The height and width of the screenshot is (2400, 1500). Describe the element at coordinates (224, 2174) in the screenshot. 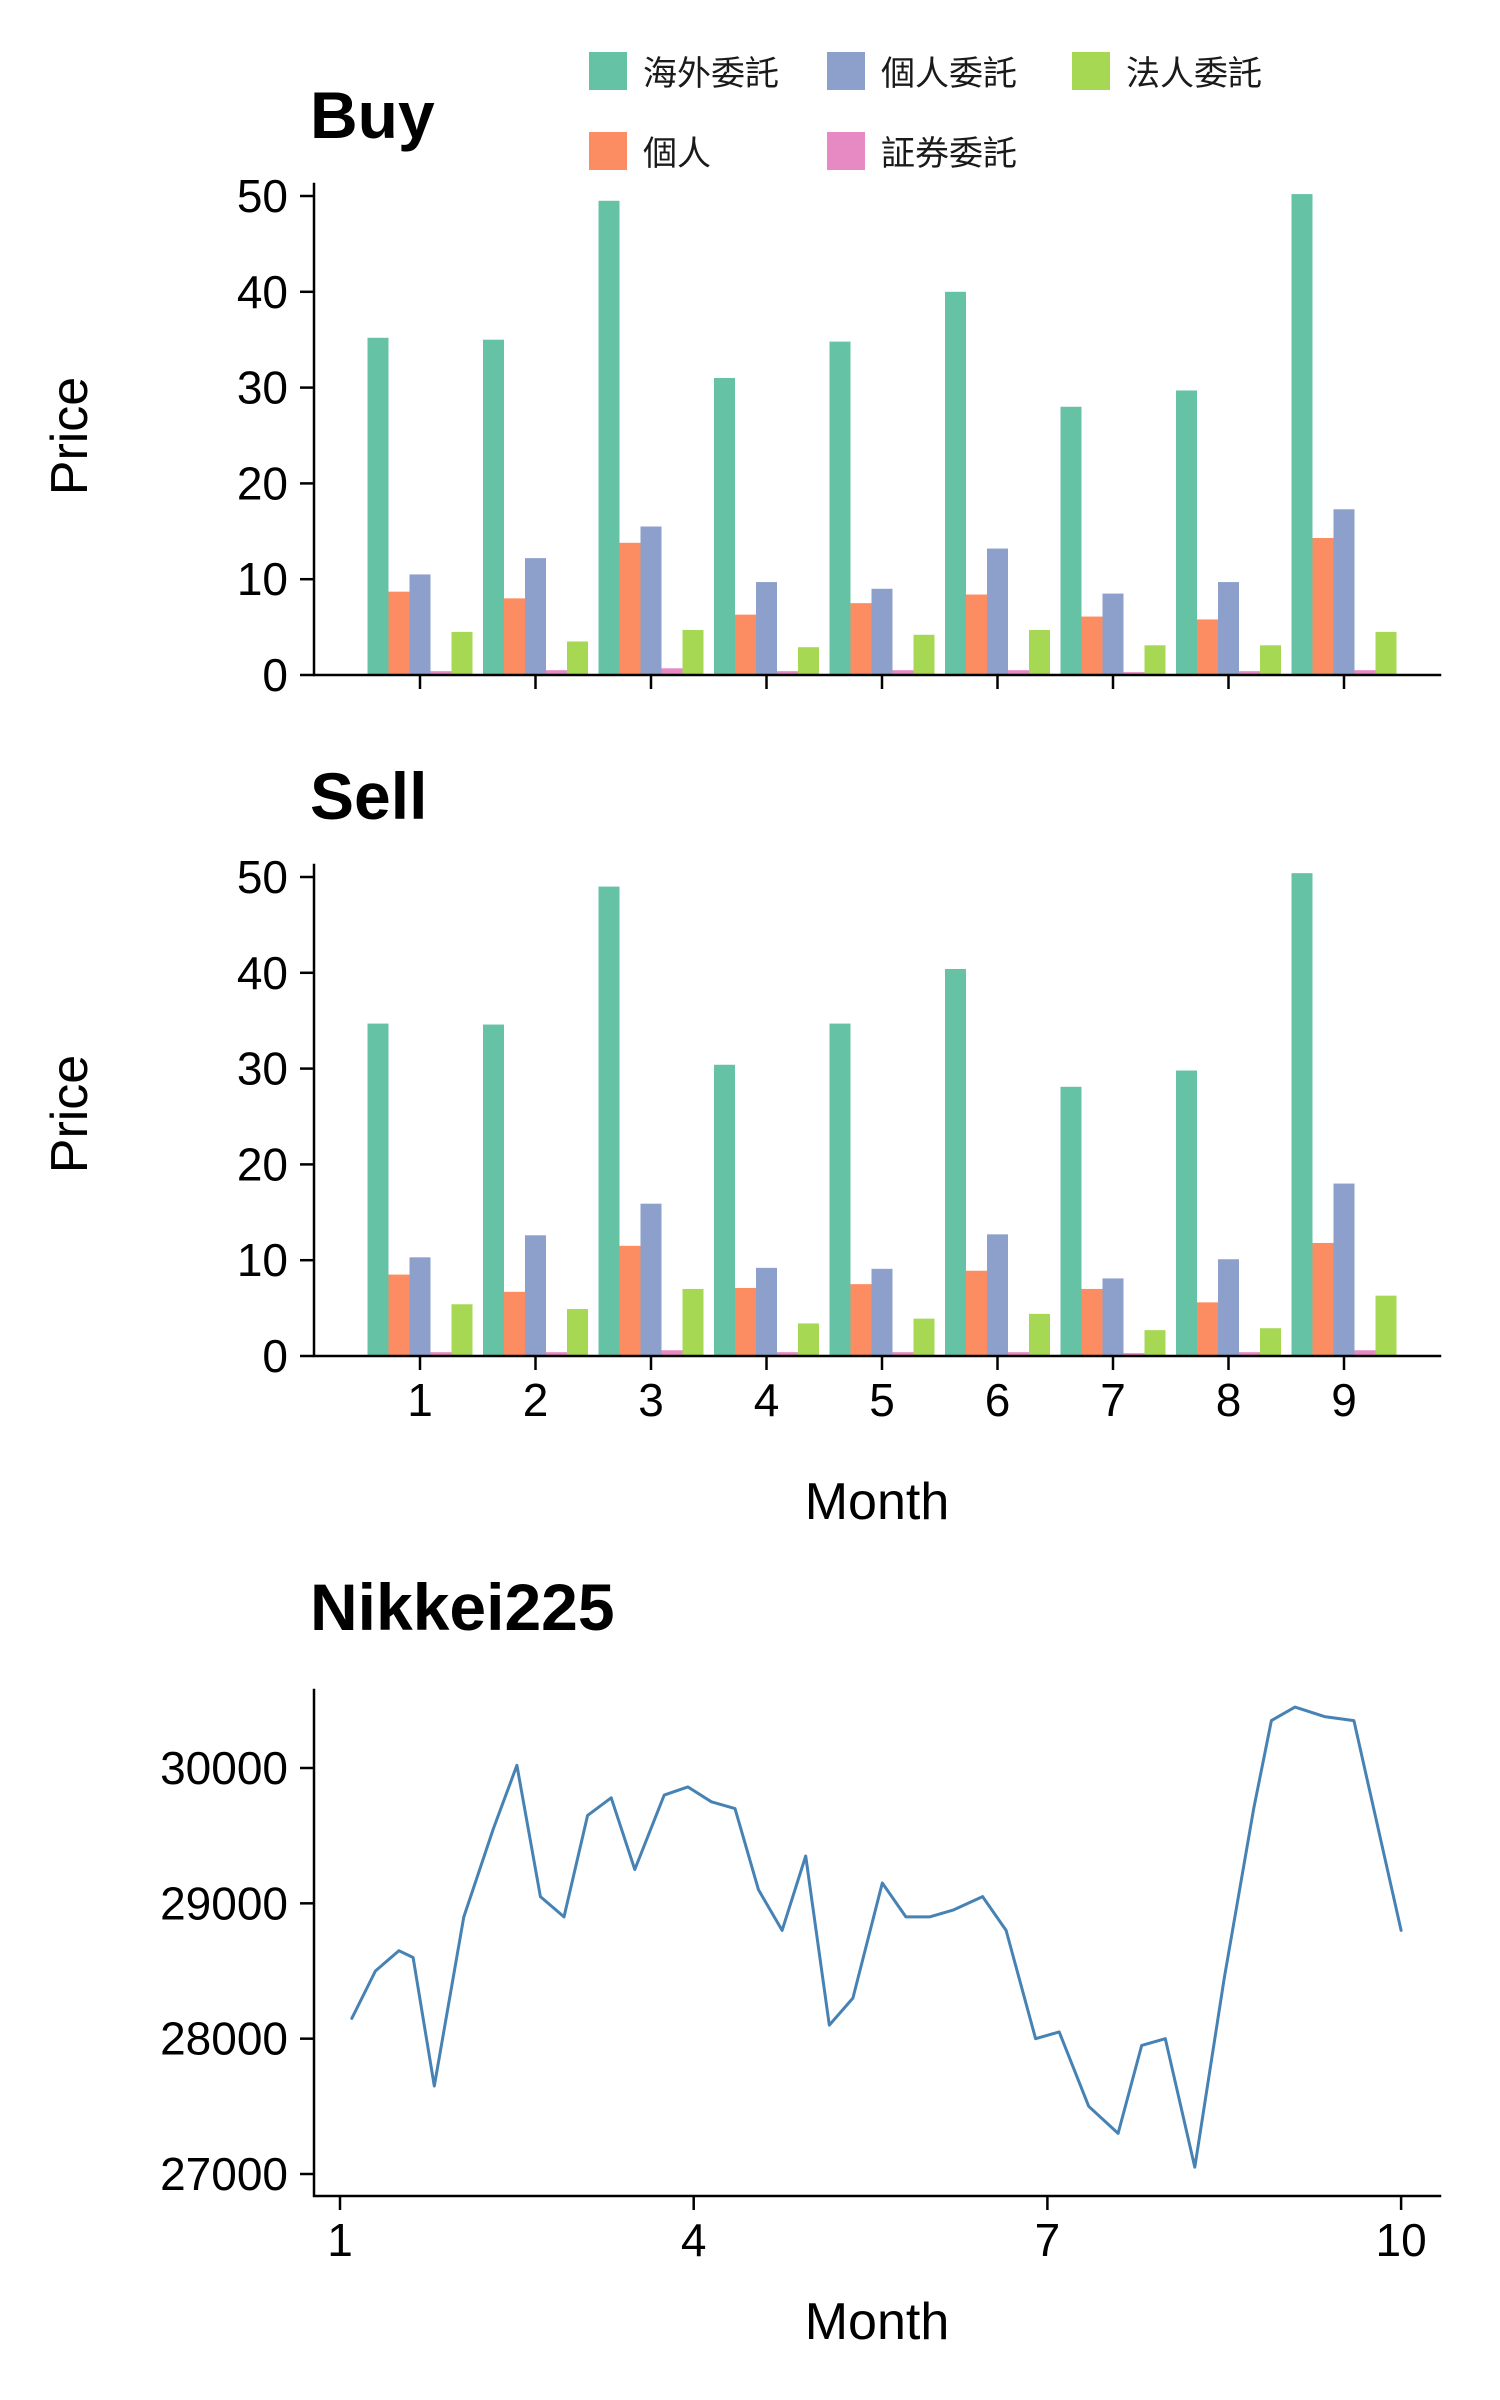

I see `svg-text: 27000` at that location.